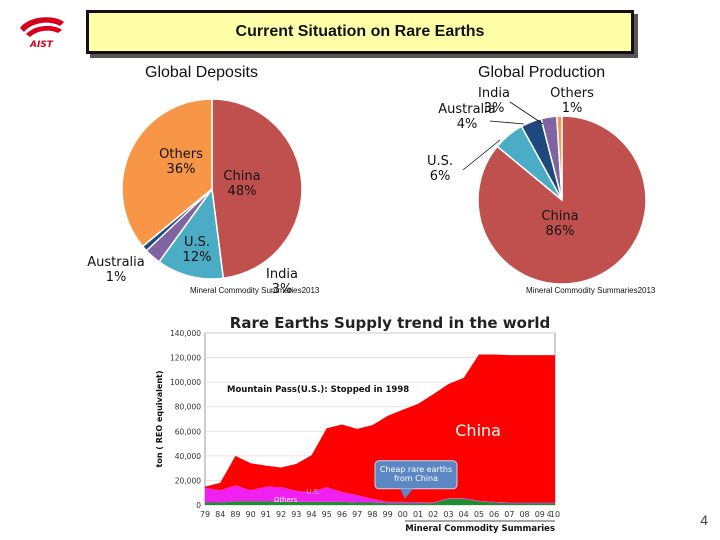  I want to click on others-area-label: Others, so click(286, 500).